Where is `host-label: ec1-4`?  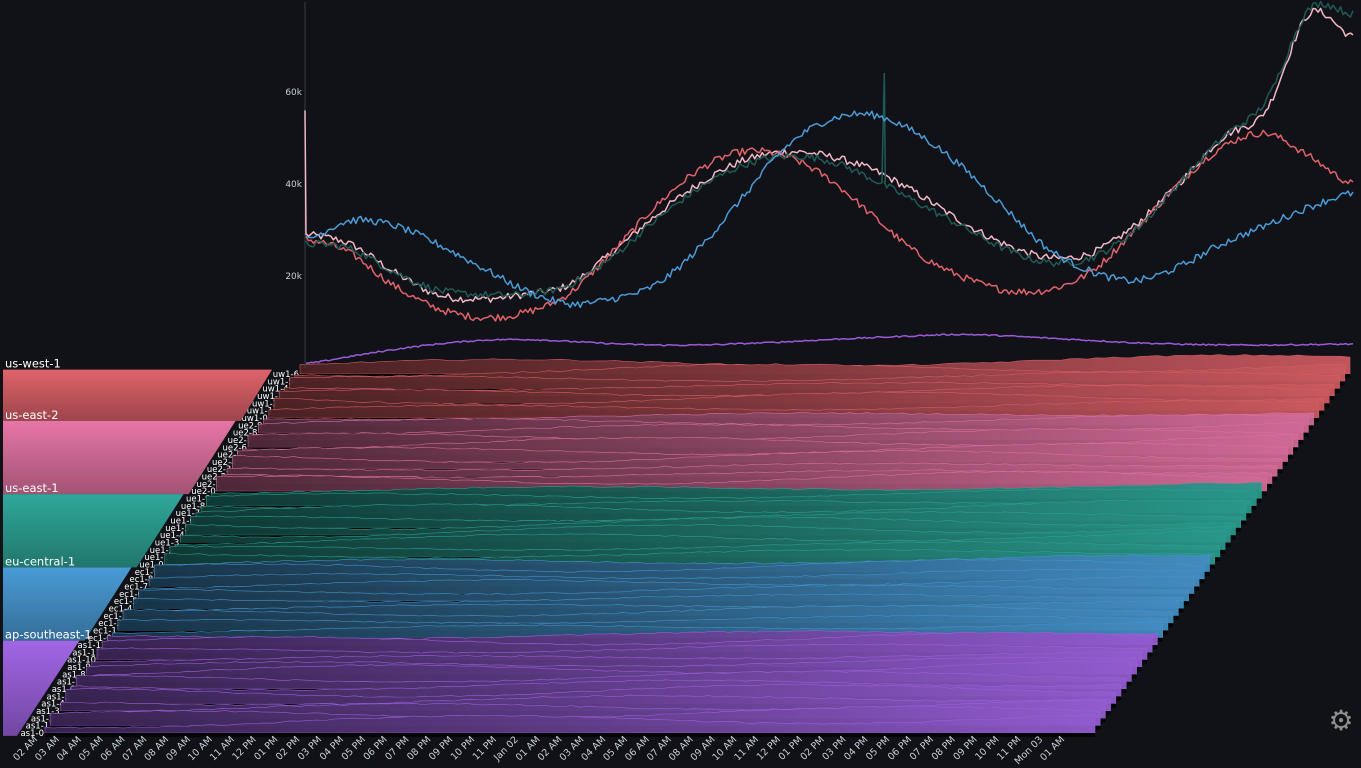 host-label: ec1-4 is located at coordinates (121, 609).